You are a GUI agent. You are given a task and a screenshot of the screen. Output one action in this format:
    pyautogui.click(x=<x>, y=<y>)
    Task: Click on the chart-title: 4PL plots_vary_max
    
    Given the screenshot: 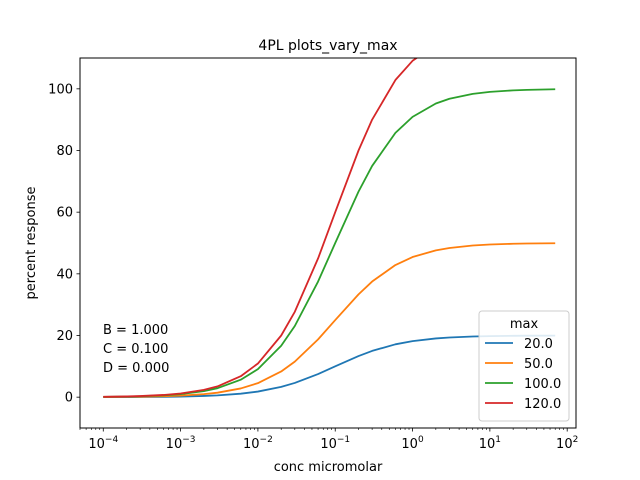 What is the action you would take?
    pyautogui.click(x=327, y=46)
    